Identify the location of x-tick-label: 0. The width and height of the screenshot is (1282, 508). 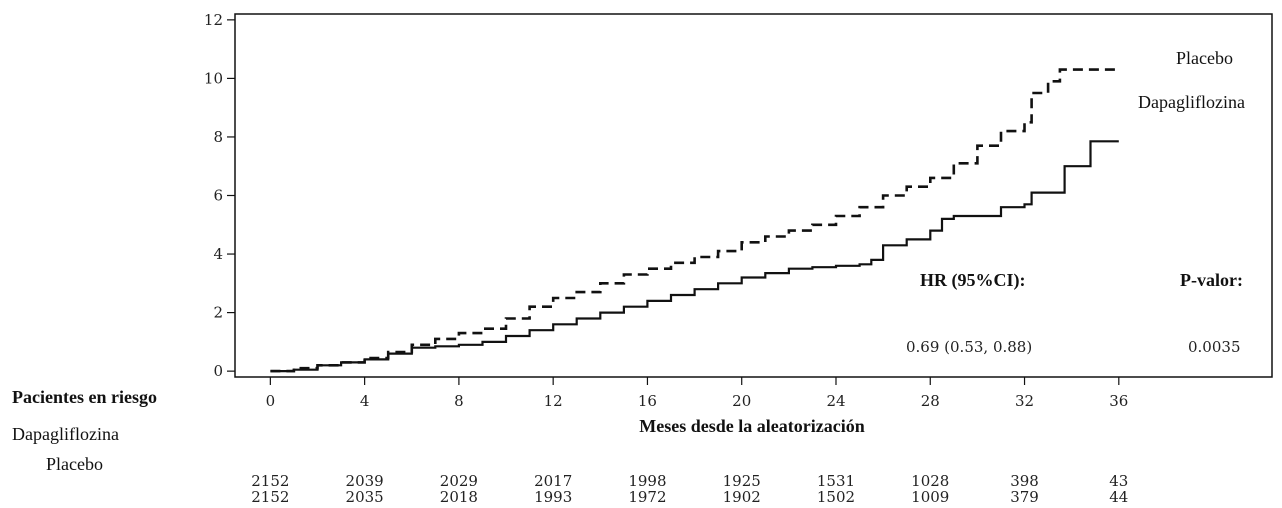
(271, 401).